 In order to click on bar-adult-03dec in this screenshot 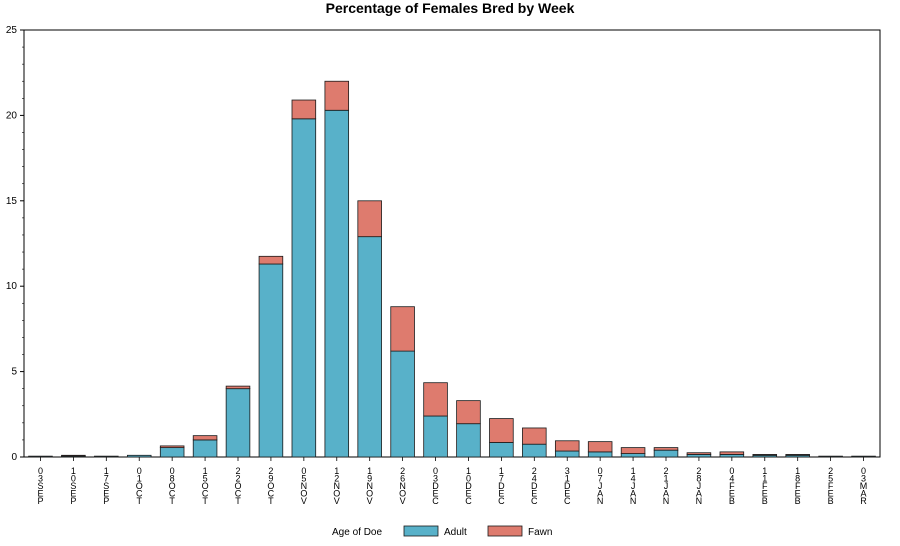, I will do `click(435, 436)`.